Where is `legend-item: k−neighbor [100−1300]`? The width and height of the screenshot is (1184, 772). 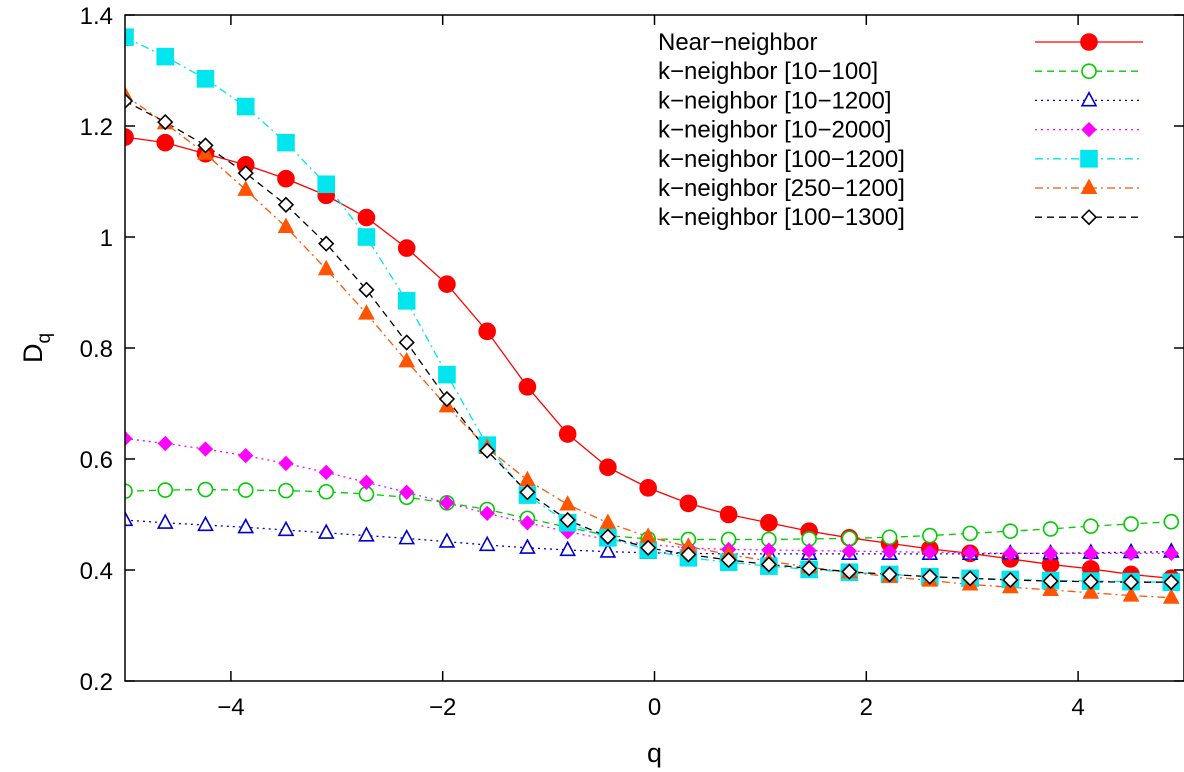
legend-item: k−neighbor [100−1300] is located at coordinates (900, 217).